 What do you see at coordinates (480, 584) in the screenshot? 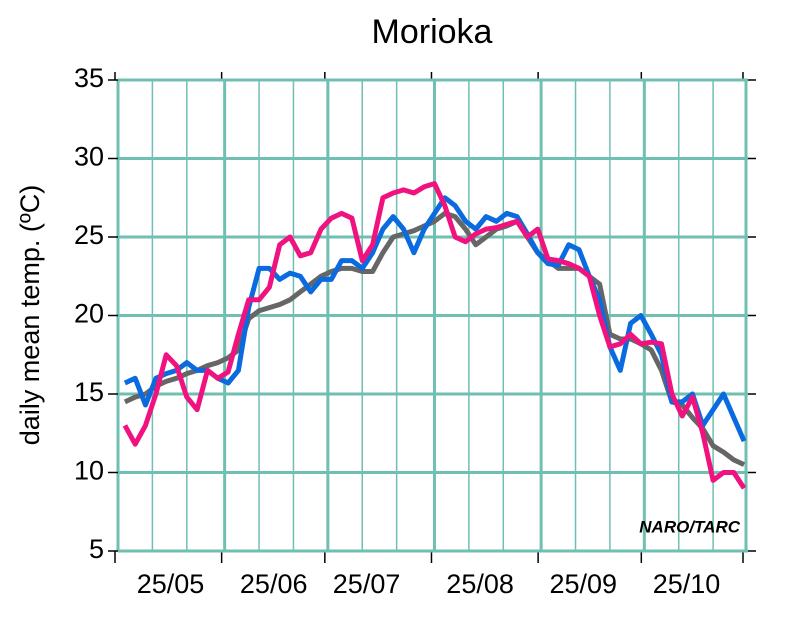
I see `x-tick-label: 25/08` at bounding box center [480, 584].